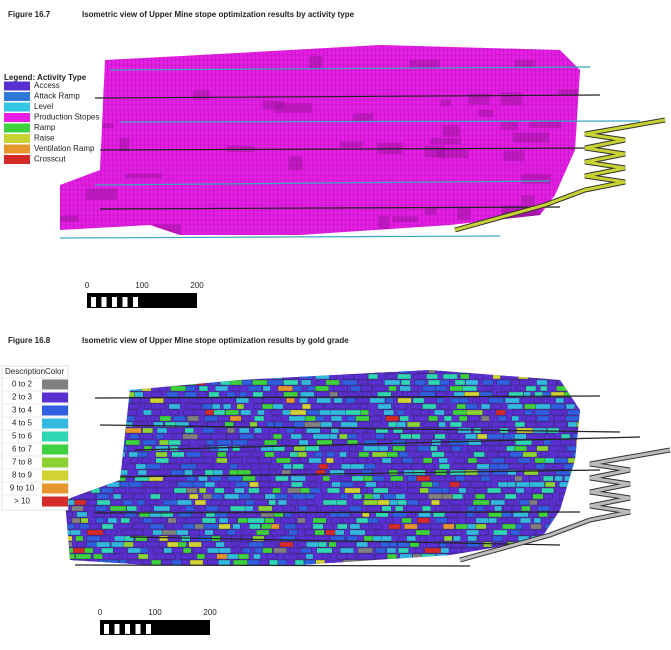 The width and height of the screenshot is (671, 650). Describe the element at coordinates (66, 117) in the screenshot. I see `legend-label: Production Stopes` at that location.